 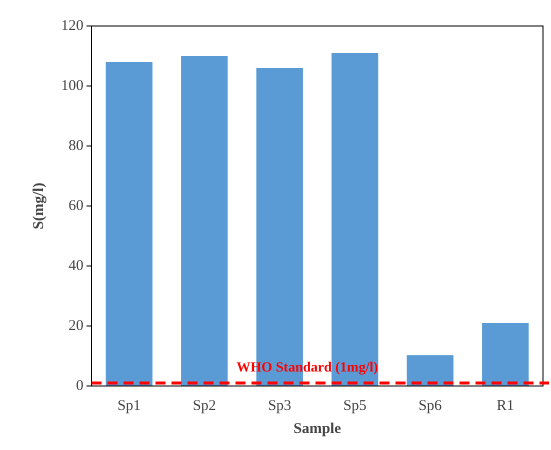 I want to click on x-tick-label: R1, so click(x=505, y=406).